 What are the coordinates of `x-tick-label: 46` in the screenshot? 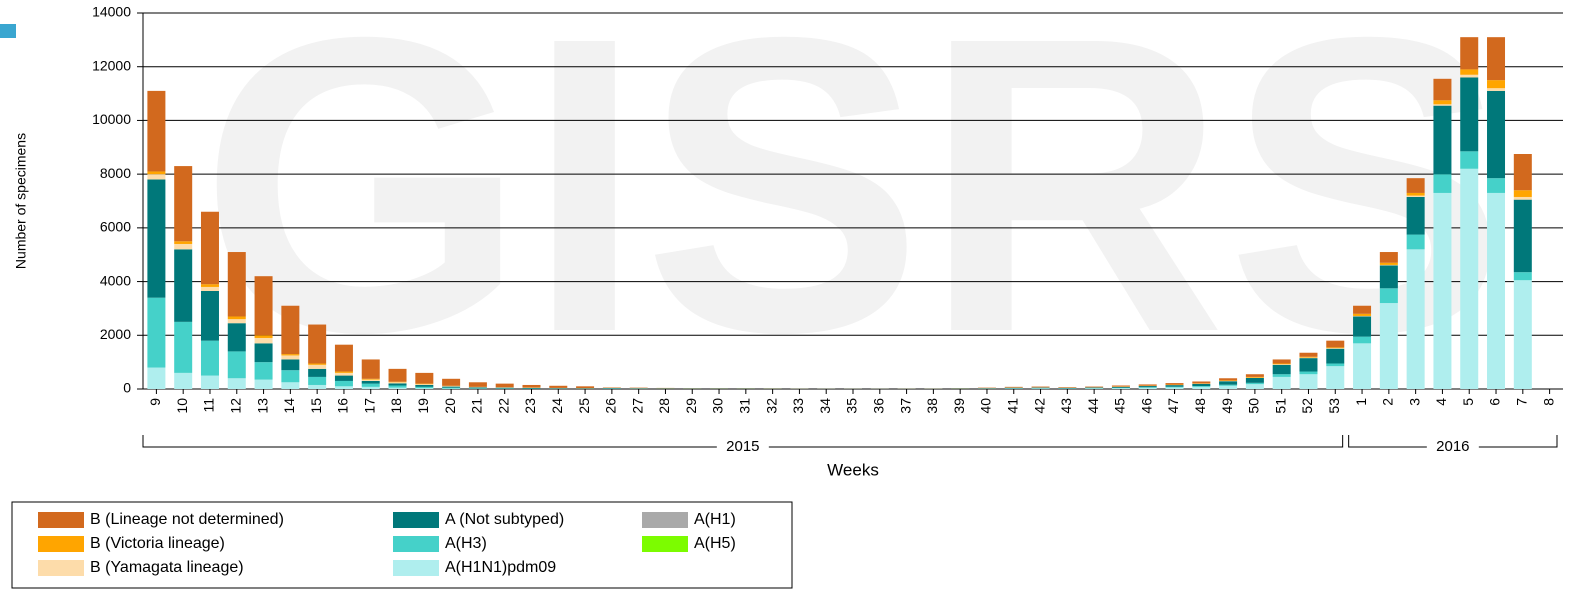 It's located at (1146, 406).